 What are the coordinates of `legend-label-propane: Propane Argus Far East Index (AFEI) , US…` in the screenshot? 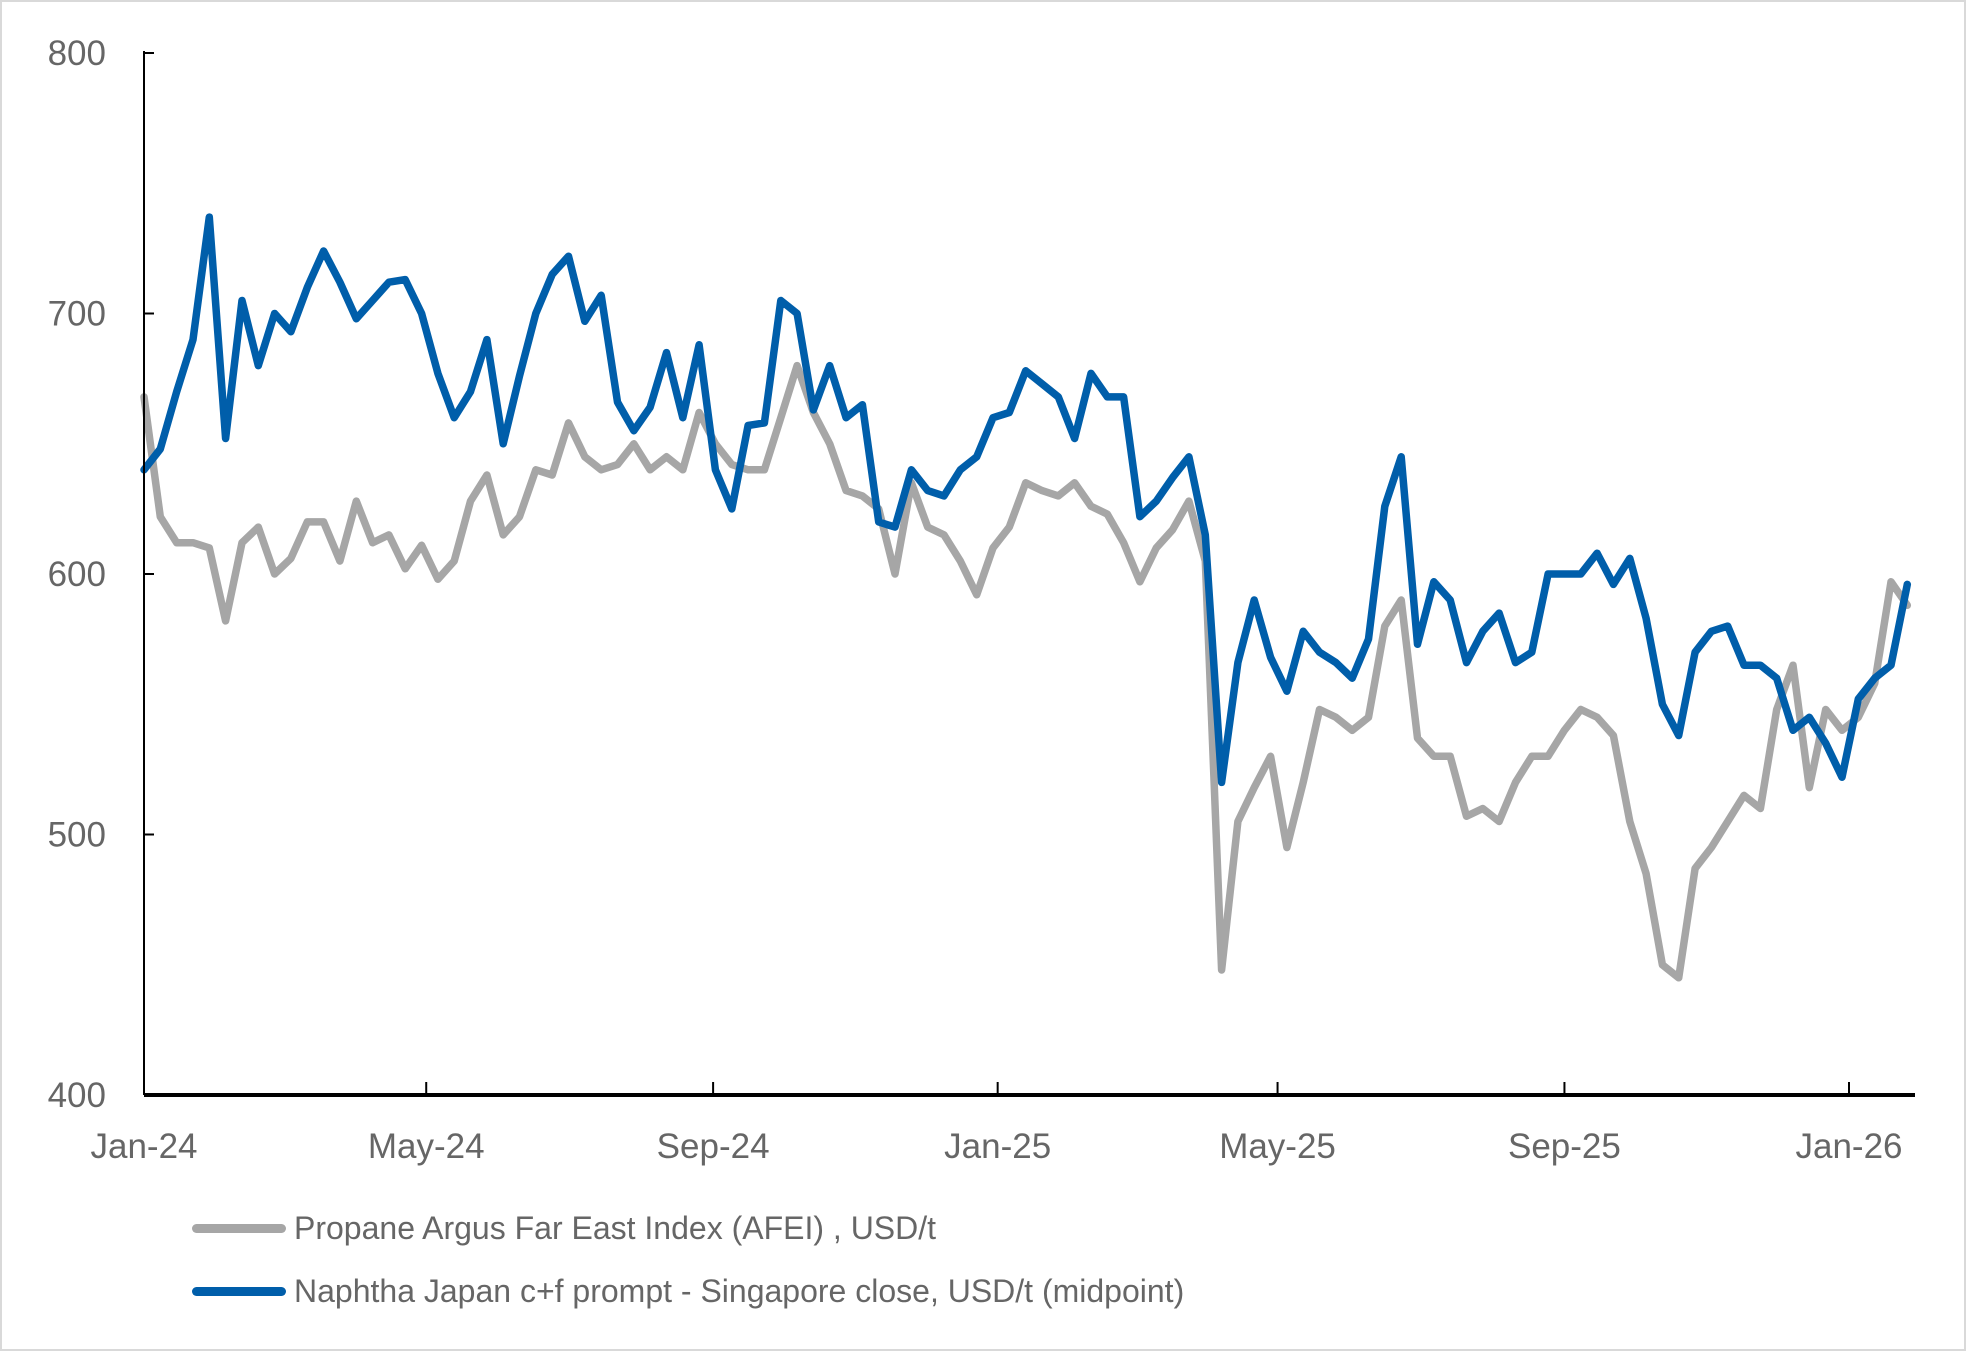 It's located at (615, 1228).